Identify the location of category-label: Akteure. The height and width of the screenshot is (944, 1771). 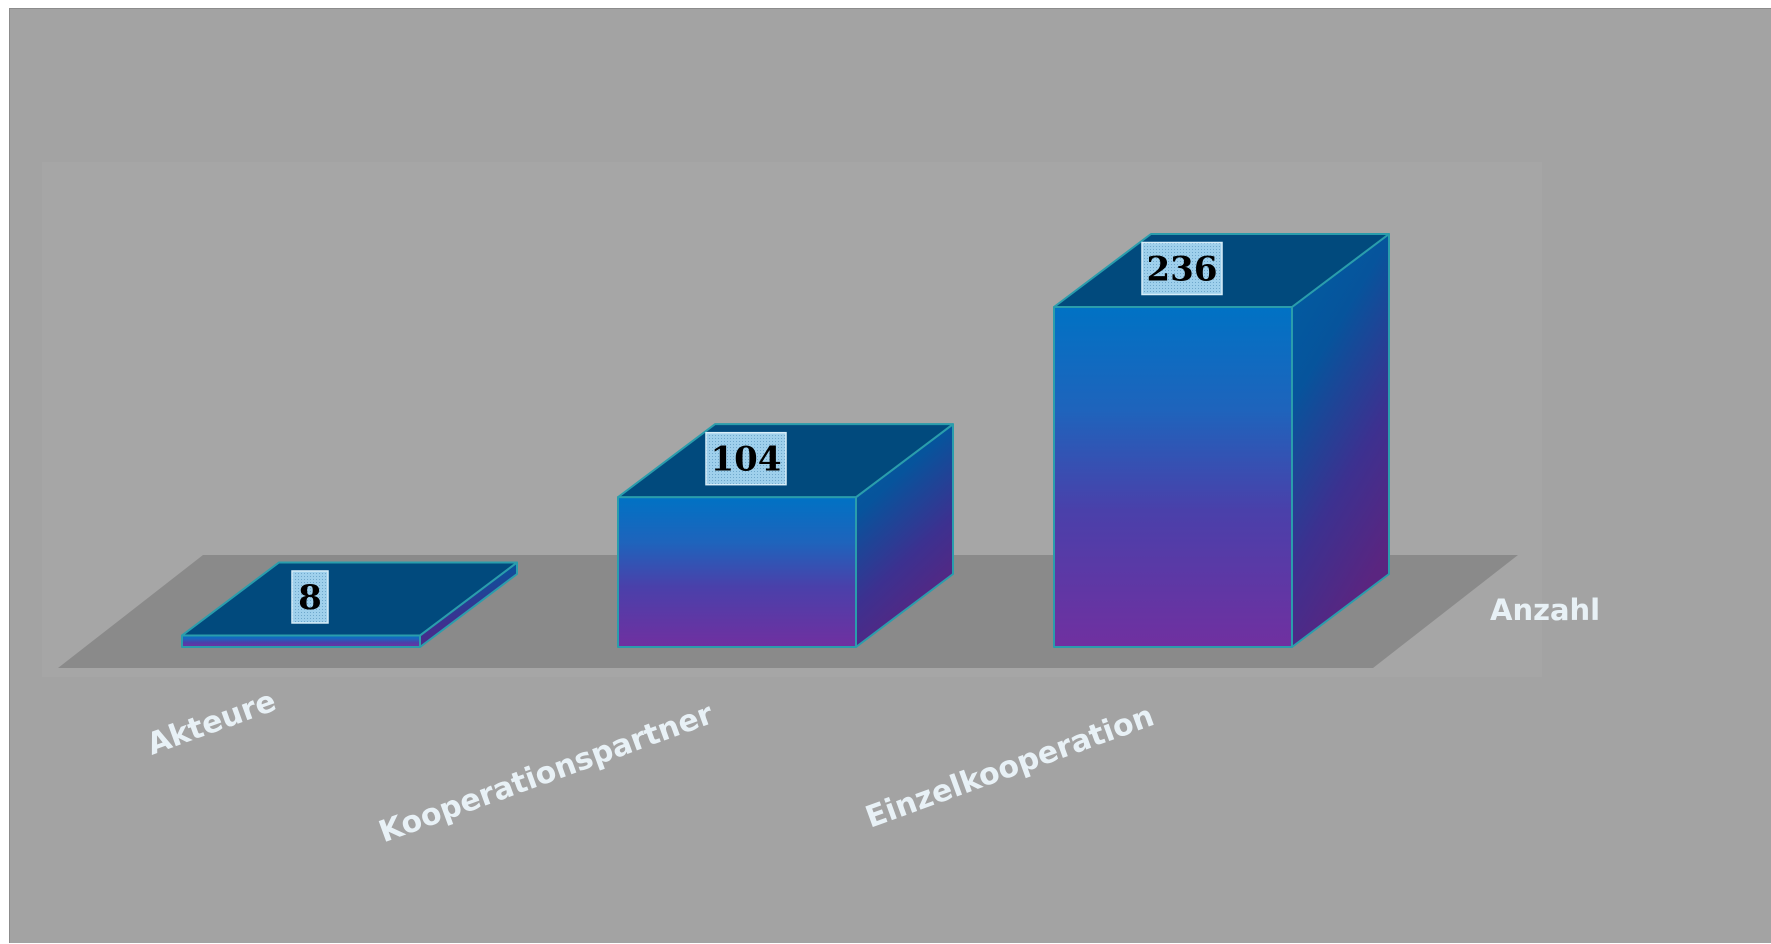
(212, 723).